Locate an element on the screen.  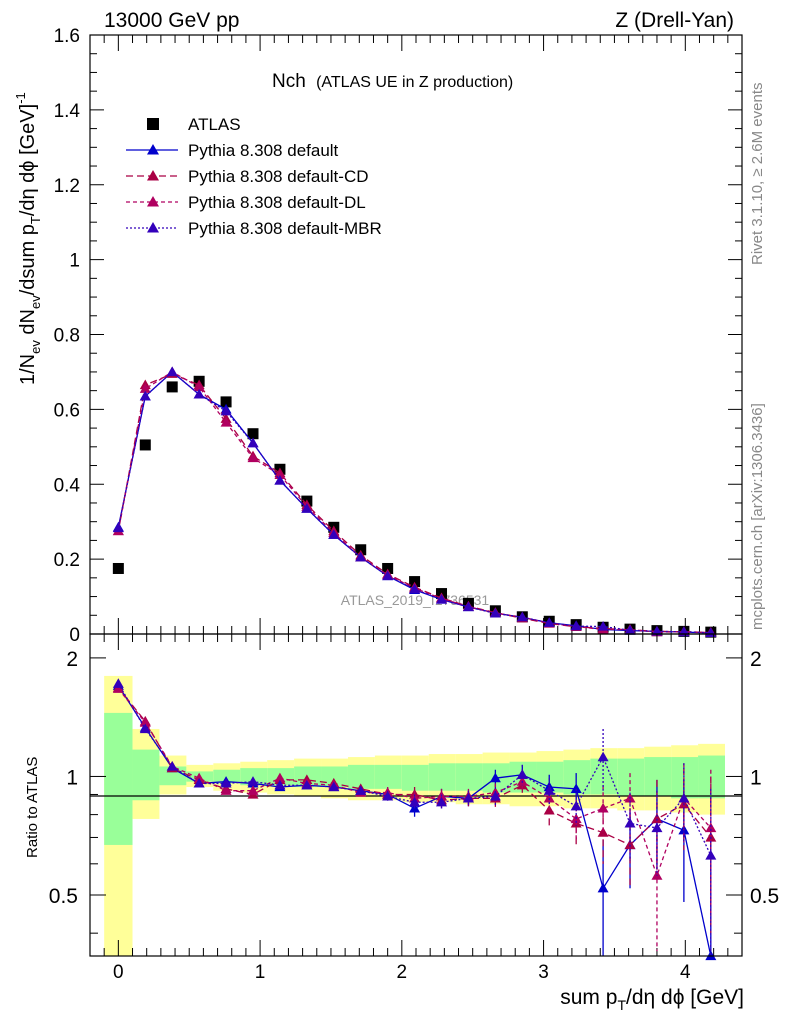
legend-label-default: Pythia 8.308 default is located at coordinates (263, 150).